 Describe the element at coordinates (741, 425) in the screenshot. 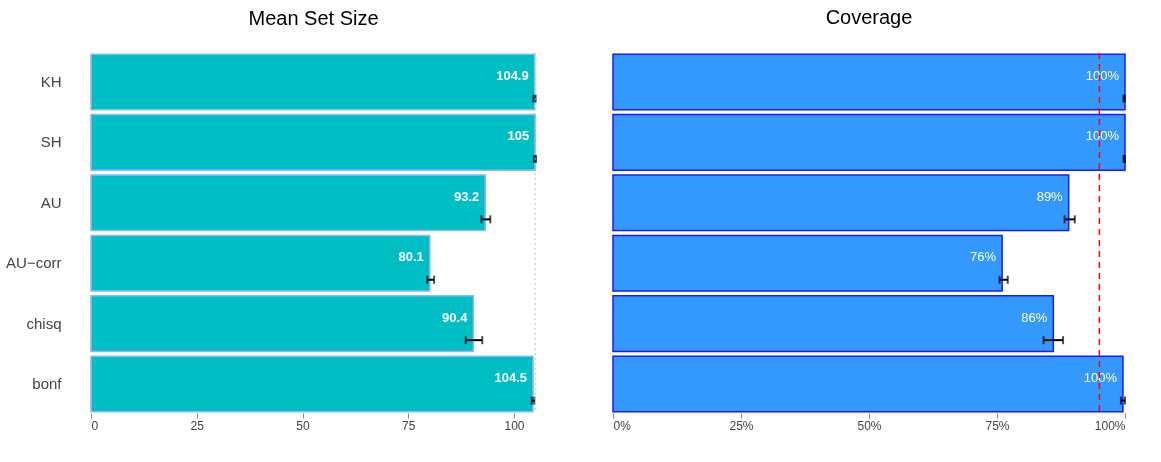

I see `x-tick-label: 25%` at that location.